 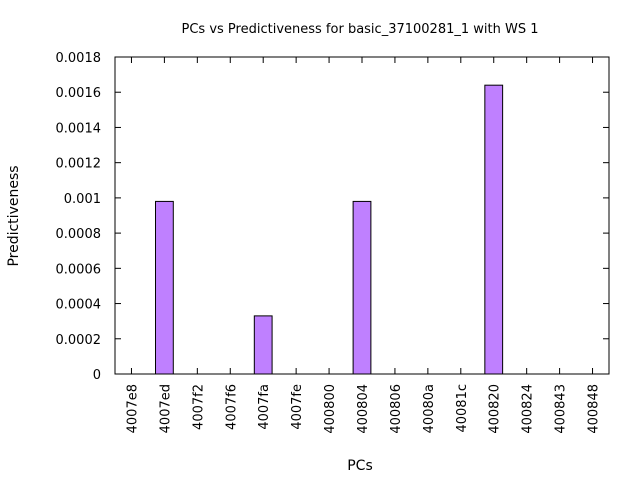 What do you see at coordinates (462, 408) in the screenshot?
I see `x-tick-label: 40081c` at bounding box center [462, 408].